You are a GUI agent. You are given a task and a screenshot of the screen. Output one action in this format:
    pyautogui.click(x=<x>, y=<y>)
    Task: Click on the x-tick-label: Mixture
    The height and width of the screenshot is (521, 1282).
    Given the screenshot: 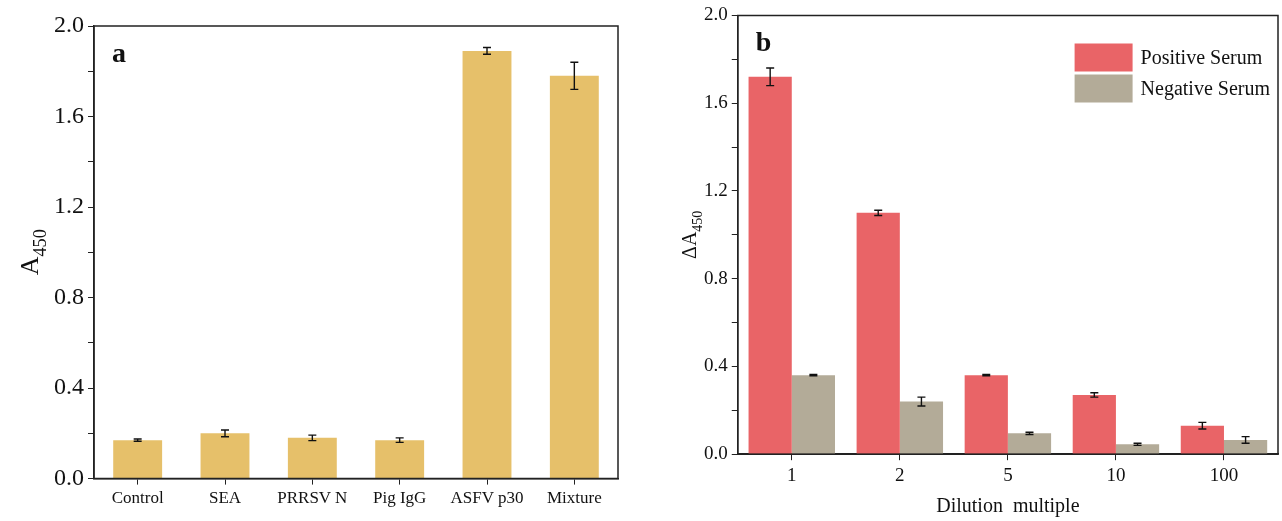 What is the action you would take?
    pyautogui.click(x=574, y=498)
    